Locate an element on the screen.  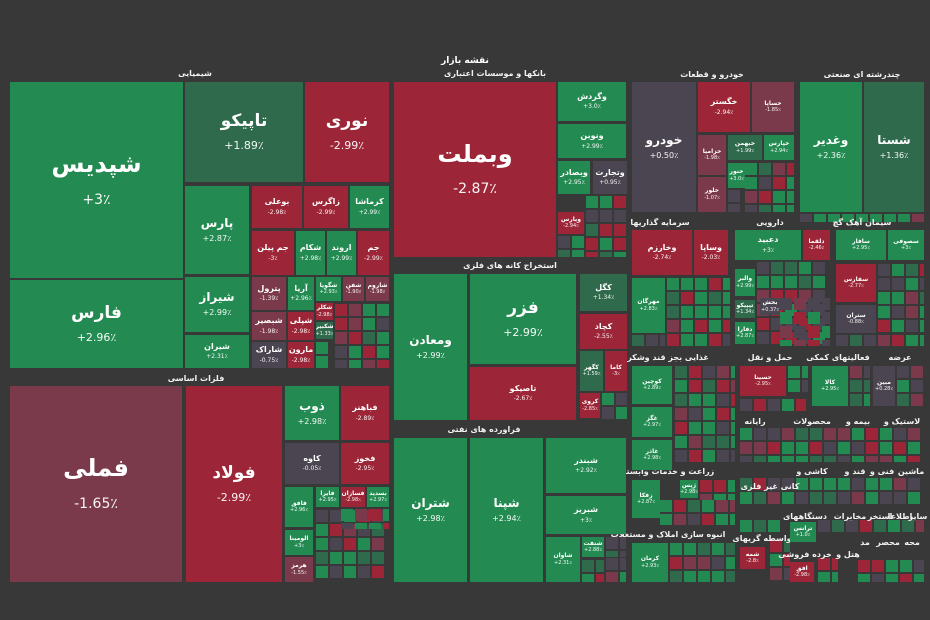
stock-tile: بسدید +2.97٪ is located at coordinates (378, 497).